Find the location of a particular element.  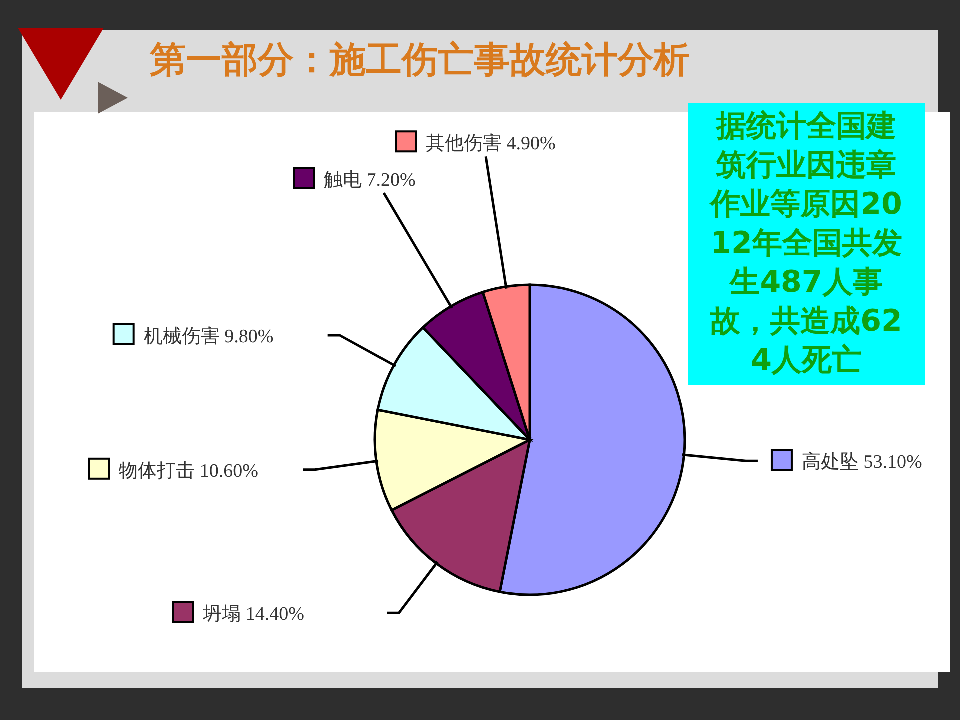

text: 据统计全国建筑行业因违章作业等原因2012年全国共发生487人事故，共造成624人死亡 is located at coordinates (806, 244).